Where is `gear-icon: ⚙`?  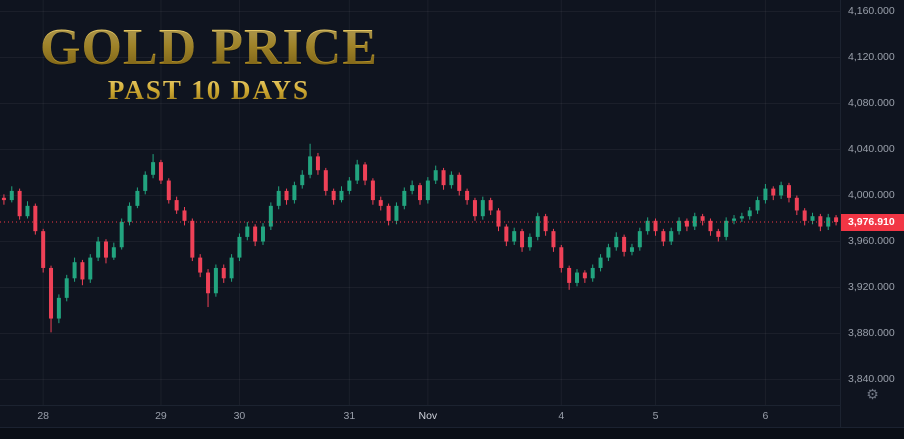
gear-icon: ⚙ is located at coordinates (872, 394).